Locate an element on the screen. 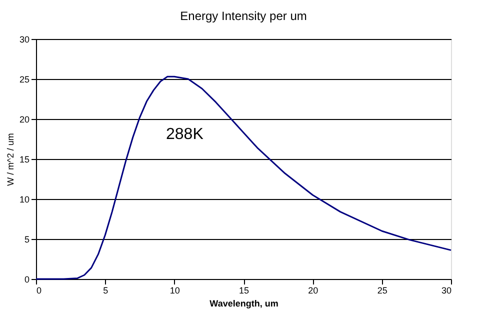 The width and height of the screenshot is (499, 321). x-tick-label: 25 is located at coordinates (382, 291).